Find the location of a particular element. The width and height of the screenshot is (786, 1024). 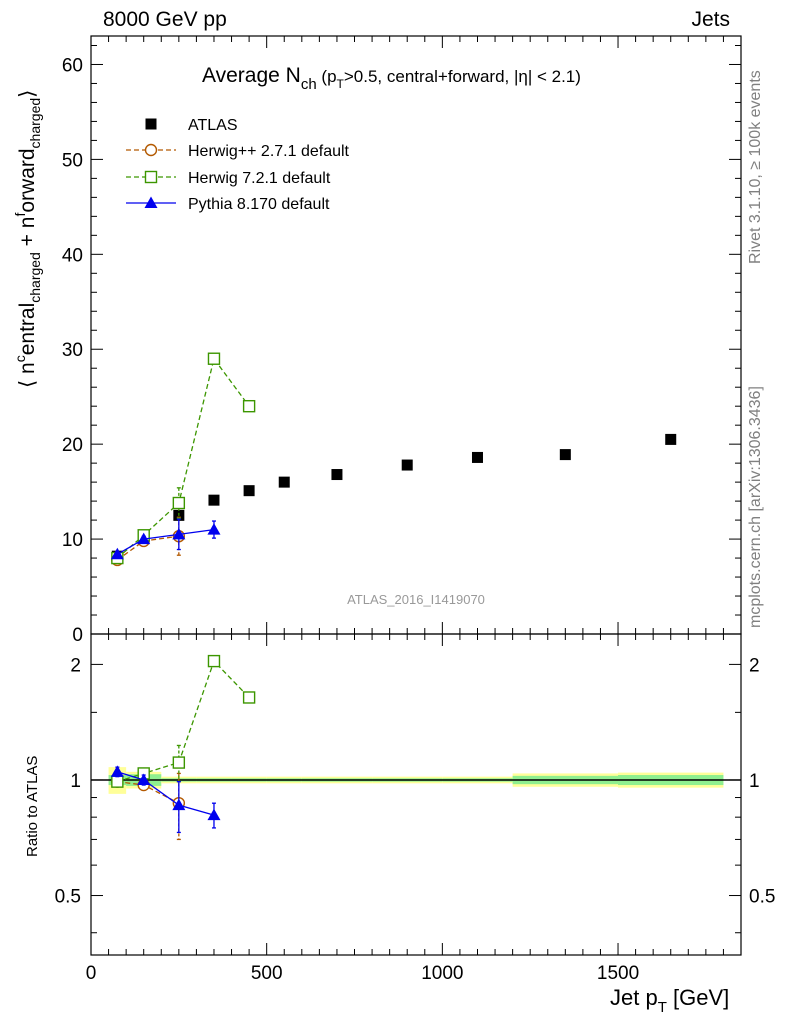

legend-label: ATLAS is located at coordinates (213, 125).